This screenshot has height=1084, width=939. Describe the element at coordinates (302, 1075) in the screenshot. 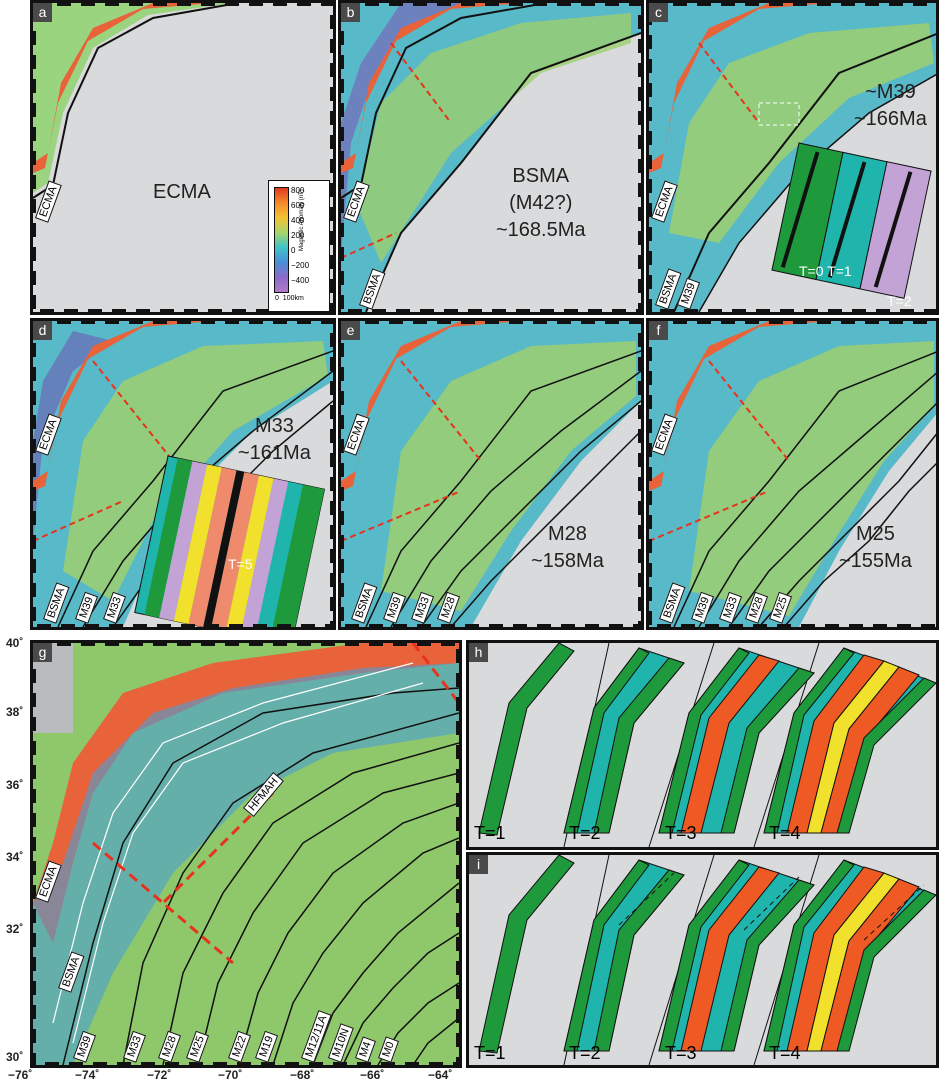

I see `lon-tick: −68˚` at that location.